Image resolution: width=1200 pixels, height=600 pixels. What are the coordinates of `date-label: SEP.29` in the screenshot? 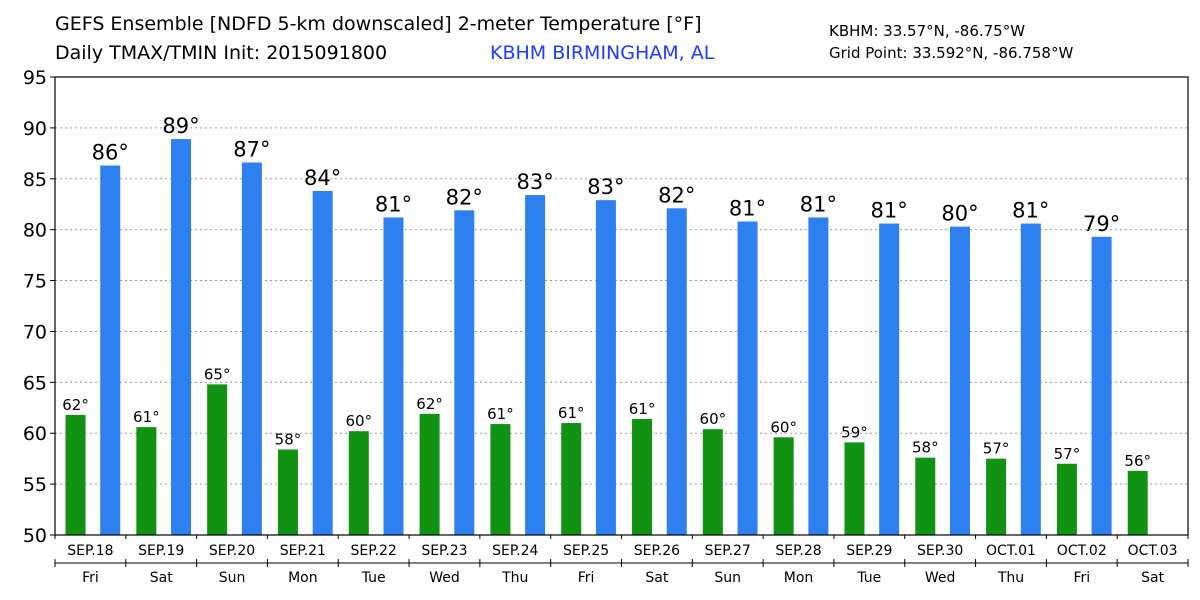 It's located at (869, 551).